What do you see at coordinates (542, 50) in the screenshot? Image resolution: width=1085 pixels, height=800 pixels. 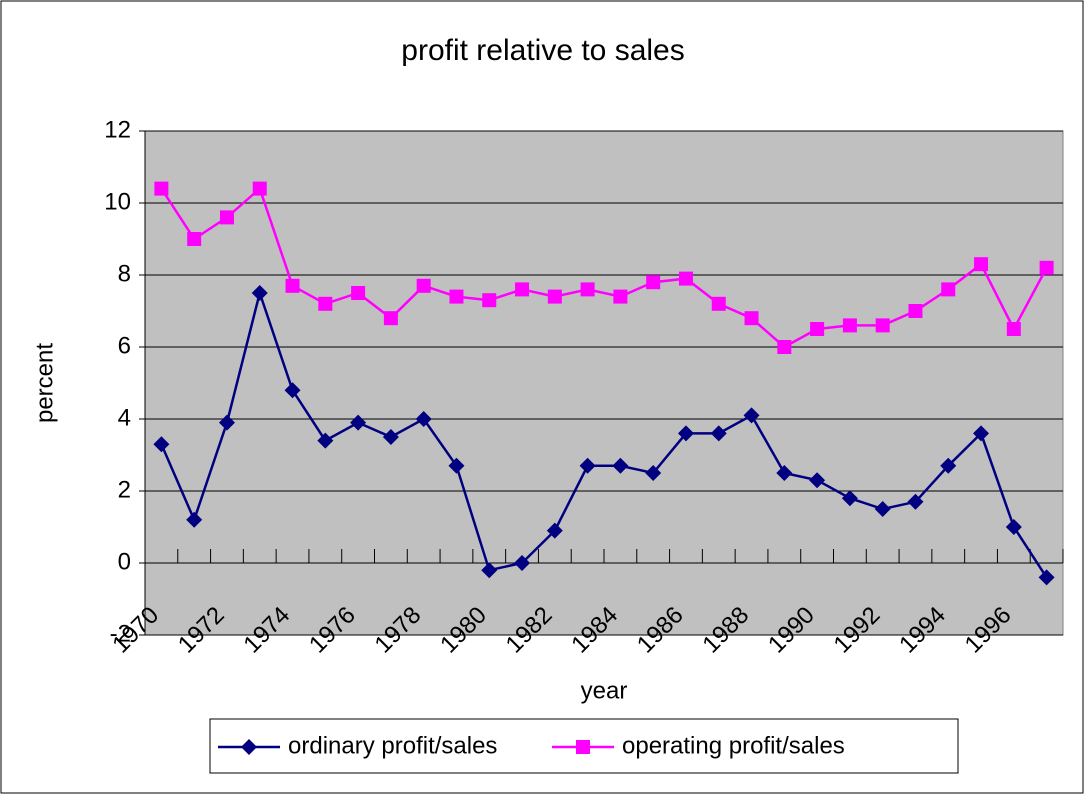 I see `chart-title: profit relative to sales` at bounding box center [542, 50].